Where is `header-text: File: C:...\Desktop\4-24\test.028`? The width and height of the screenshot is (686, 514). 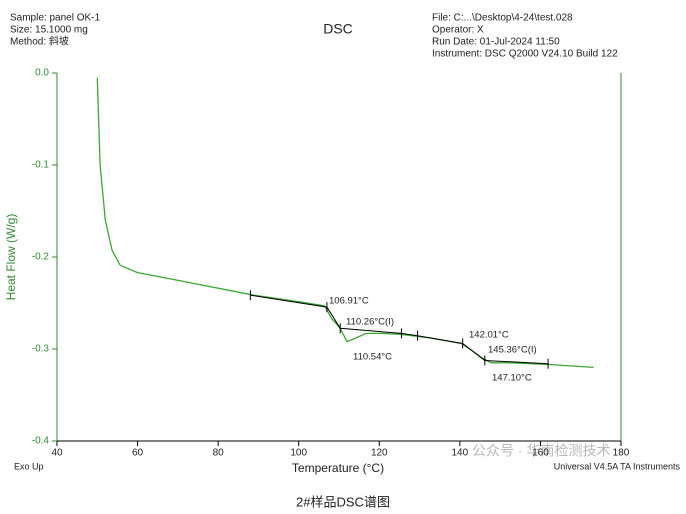 header-text: File: C:...\Desktop\4-24\test.028 is located at coordinates (502, 18).